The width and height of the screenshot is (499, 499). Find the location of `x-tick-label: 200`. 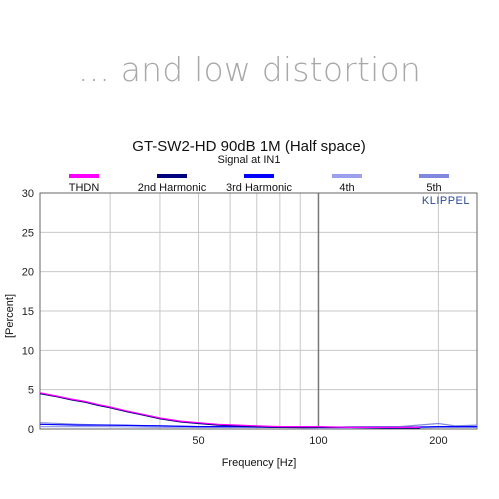

x-tick-label: 200 is located at coordinates (438, 441).